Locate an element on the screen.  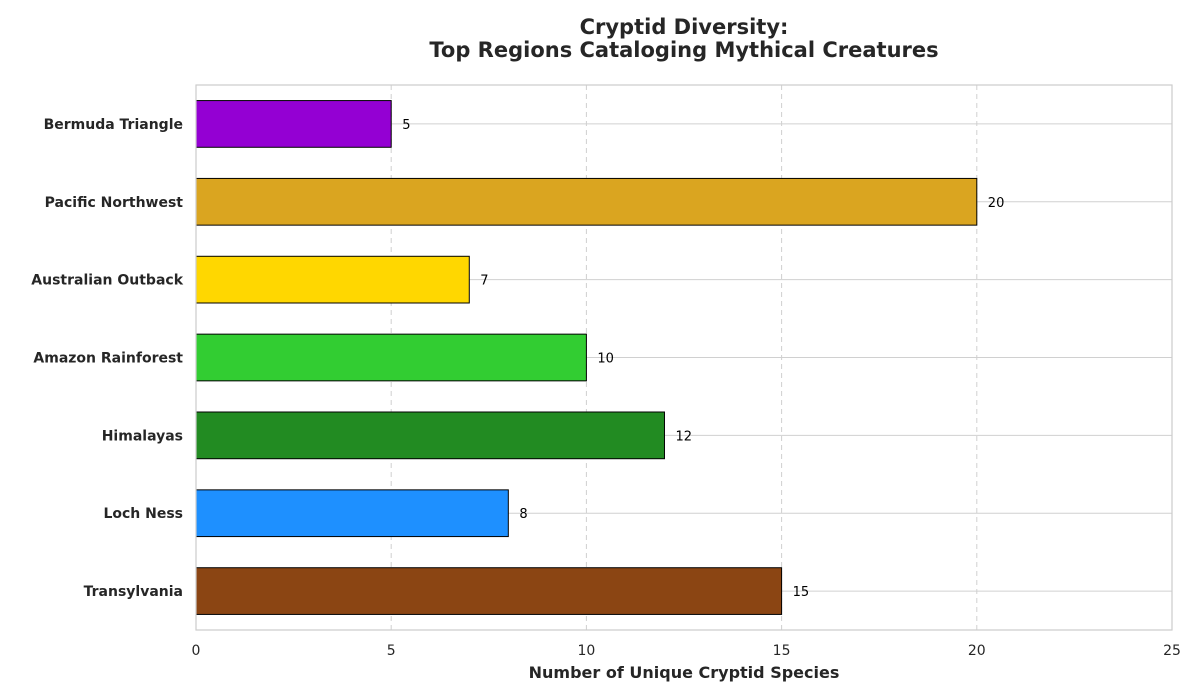
bar-value-label: 12 is located at coordinates (683, 436).